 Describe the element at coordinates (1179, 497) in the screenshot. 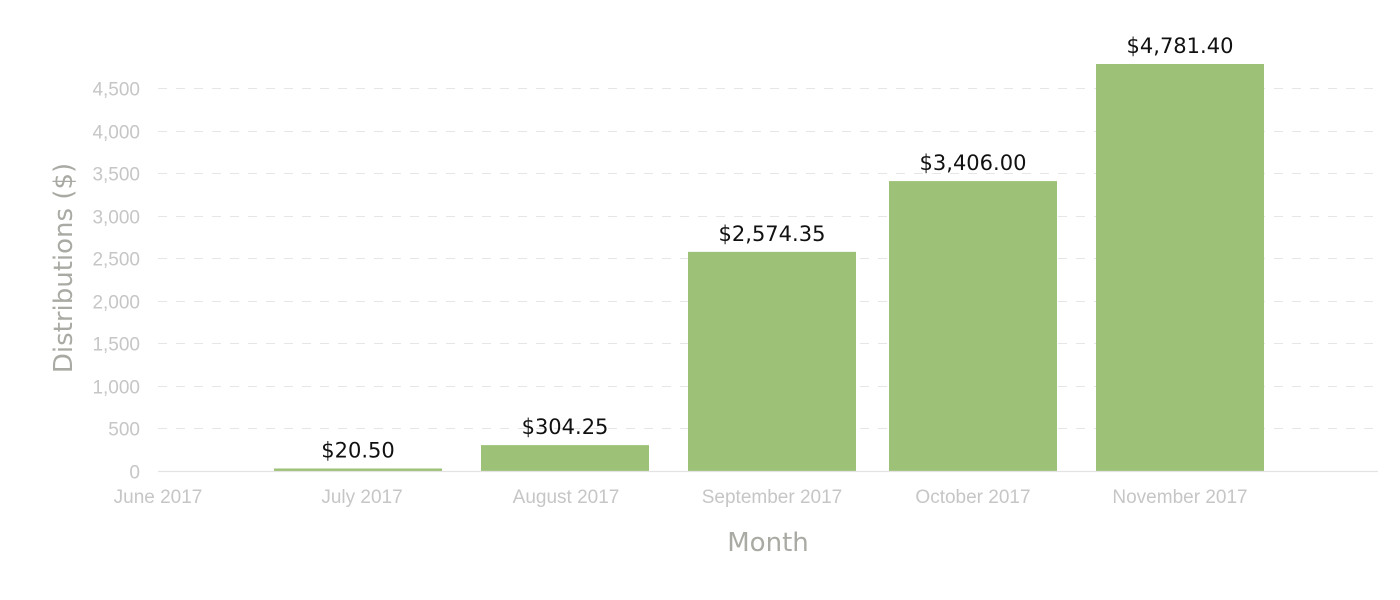

I see `x-tick-label: November 2017` at that location.